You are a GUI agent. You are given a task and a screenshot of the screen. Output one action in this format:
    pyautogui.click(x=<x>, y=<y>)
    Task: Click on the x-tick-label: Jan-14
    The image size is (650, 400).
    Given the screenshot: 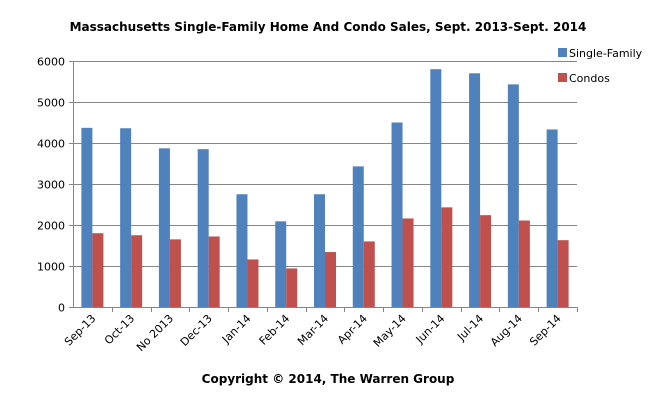 What is the action you would take?
    pyautogui.click(x=236, y=329)
    